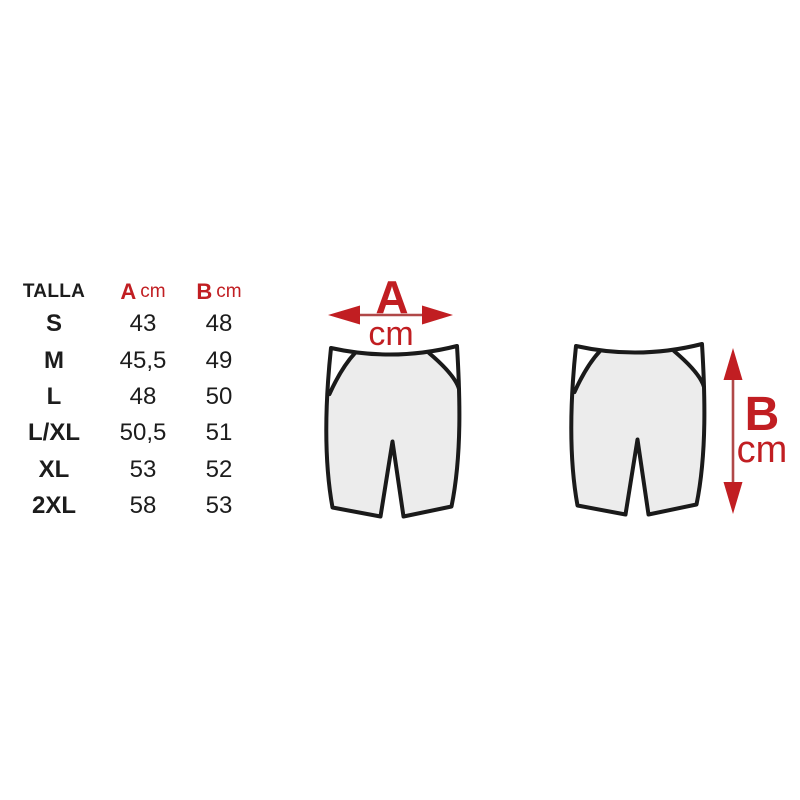  What do you see at coordinates (143, 469) in the screenshot?
I see `a-value: 53` at bounding box center [143, 469].